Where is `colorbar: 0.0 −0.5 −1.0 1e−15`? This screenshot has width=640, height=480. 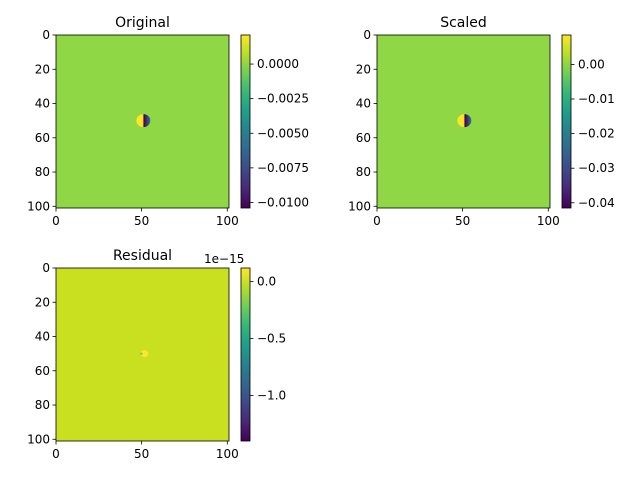
colorbar: 0.0 −0.5 −1.0 1e−15 is located at coordinates (245, 347).